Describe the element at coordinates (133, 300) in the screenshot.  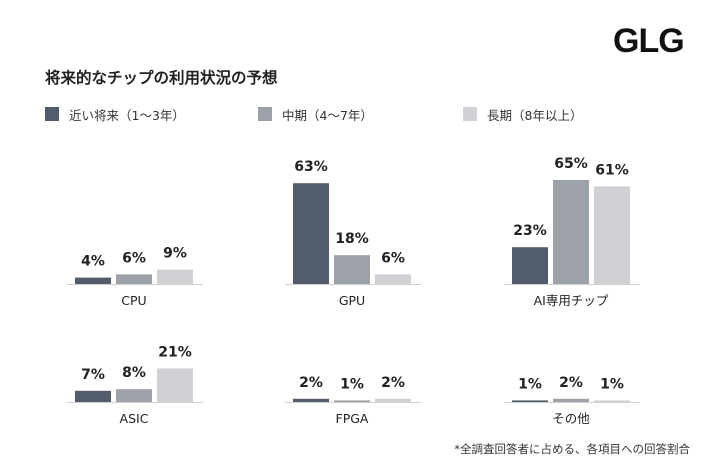
I see `panel-0-category-label: CPU` at that location.